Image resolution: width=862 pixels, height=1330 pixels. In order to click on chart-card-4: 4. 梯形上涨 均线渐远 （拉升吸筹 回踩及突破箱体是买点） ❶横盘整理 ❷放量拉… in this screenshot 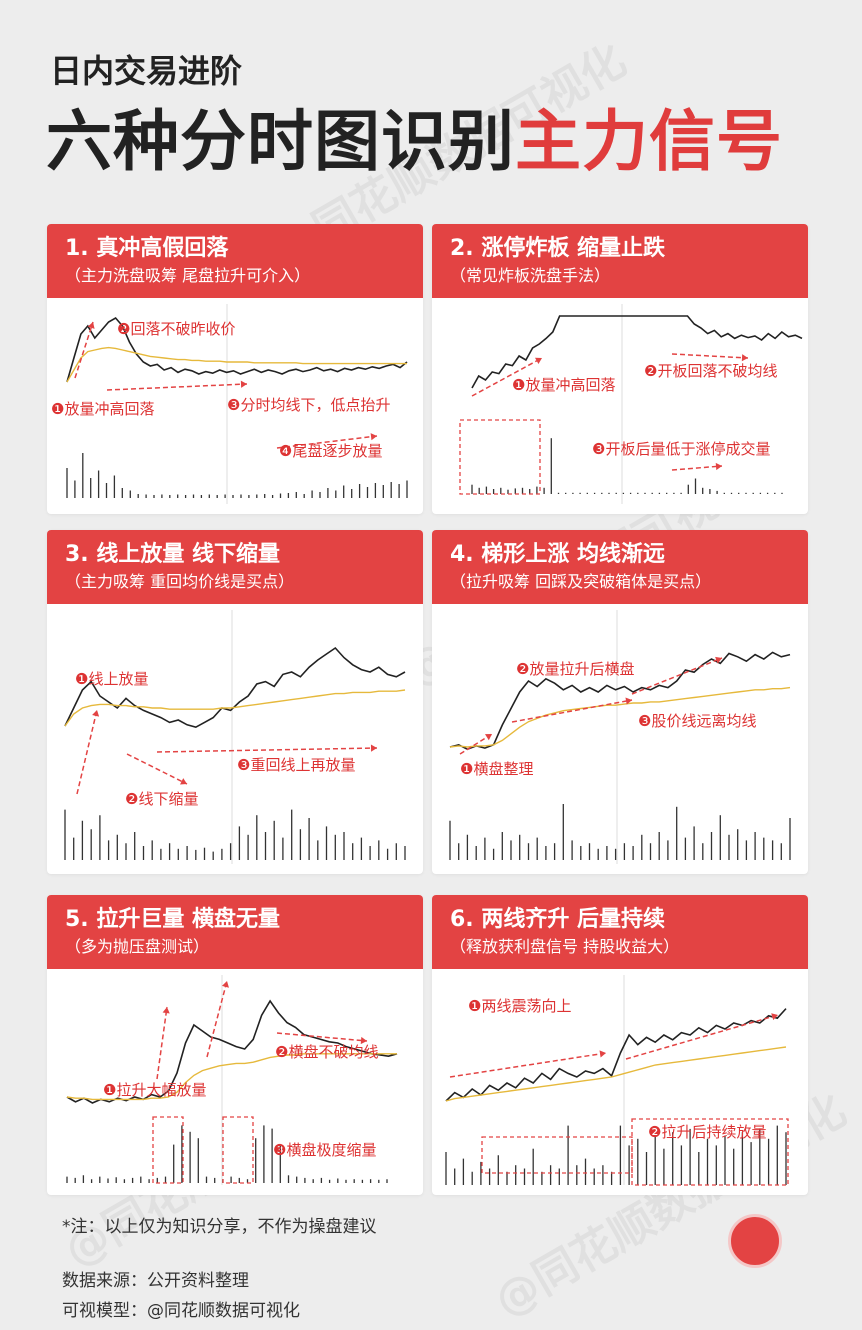, I will do `click(620, 702)`.